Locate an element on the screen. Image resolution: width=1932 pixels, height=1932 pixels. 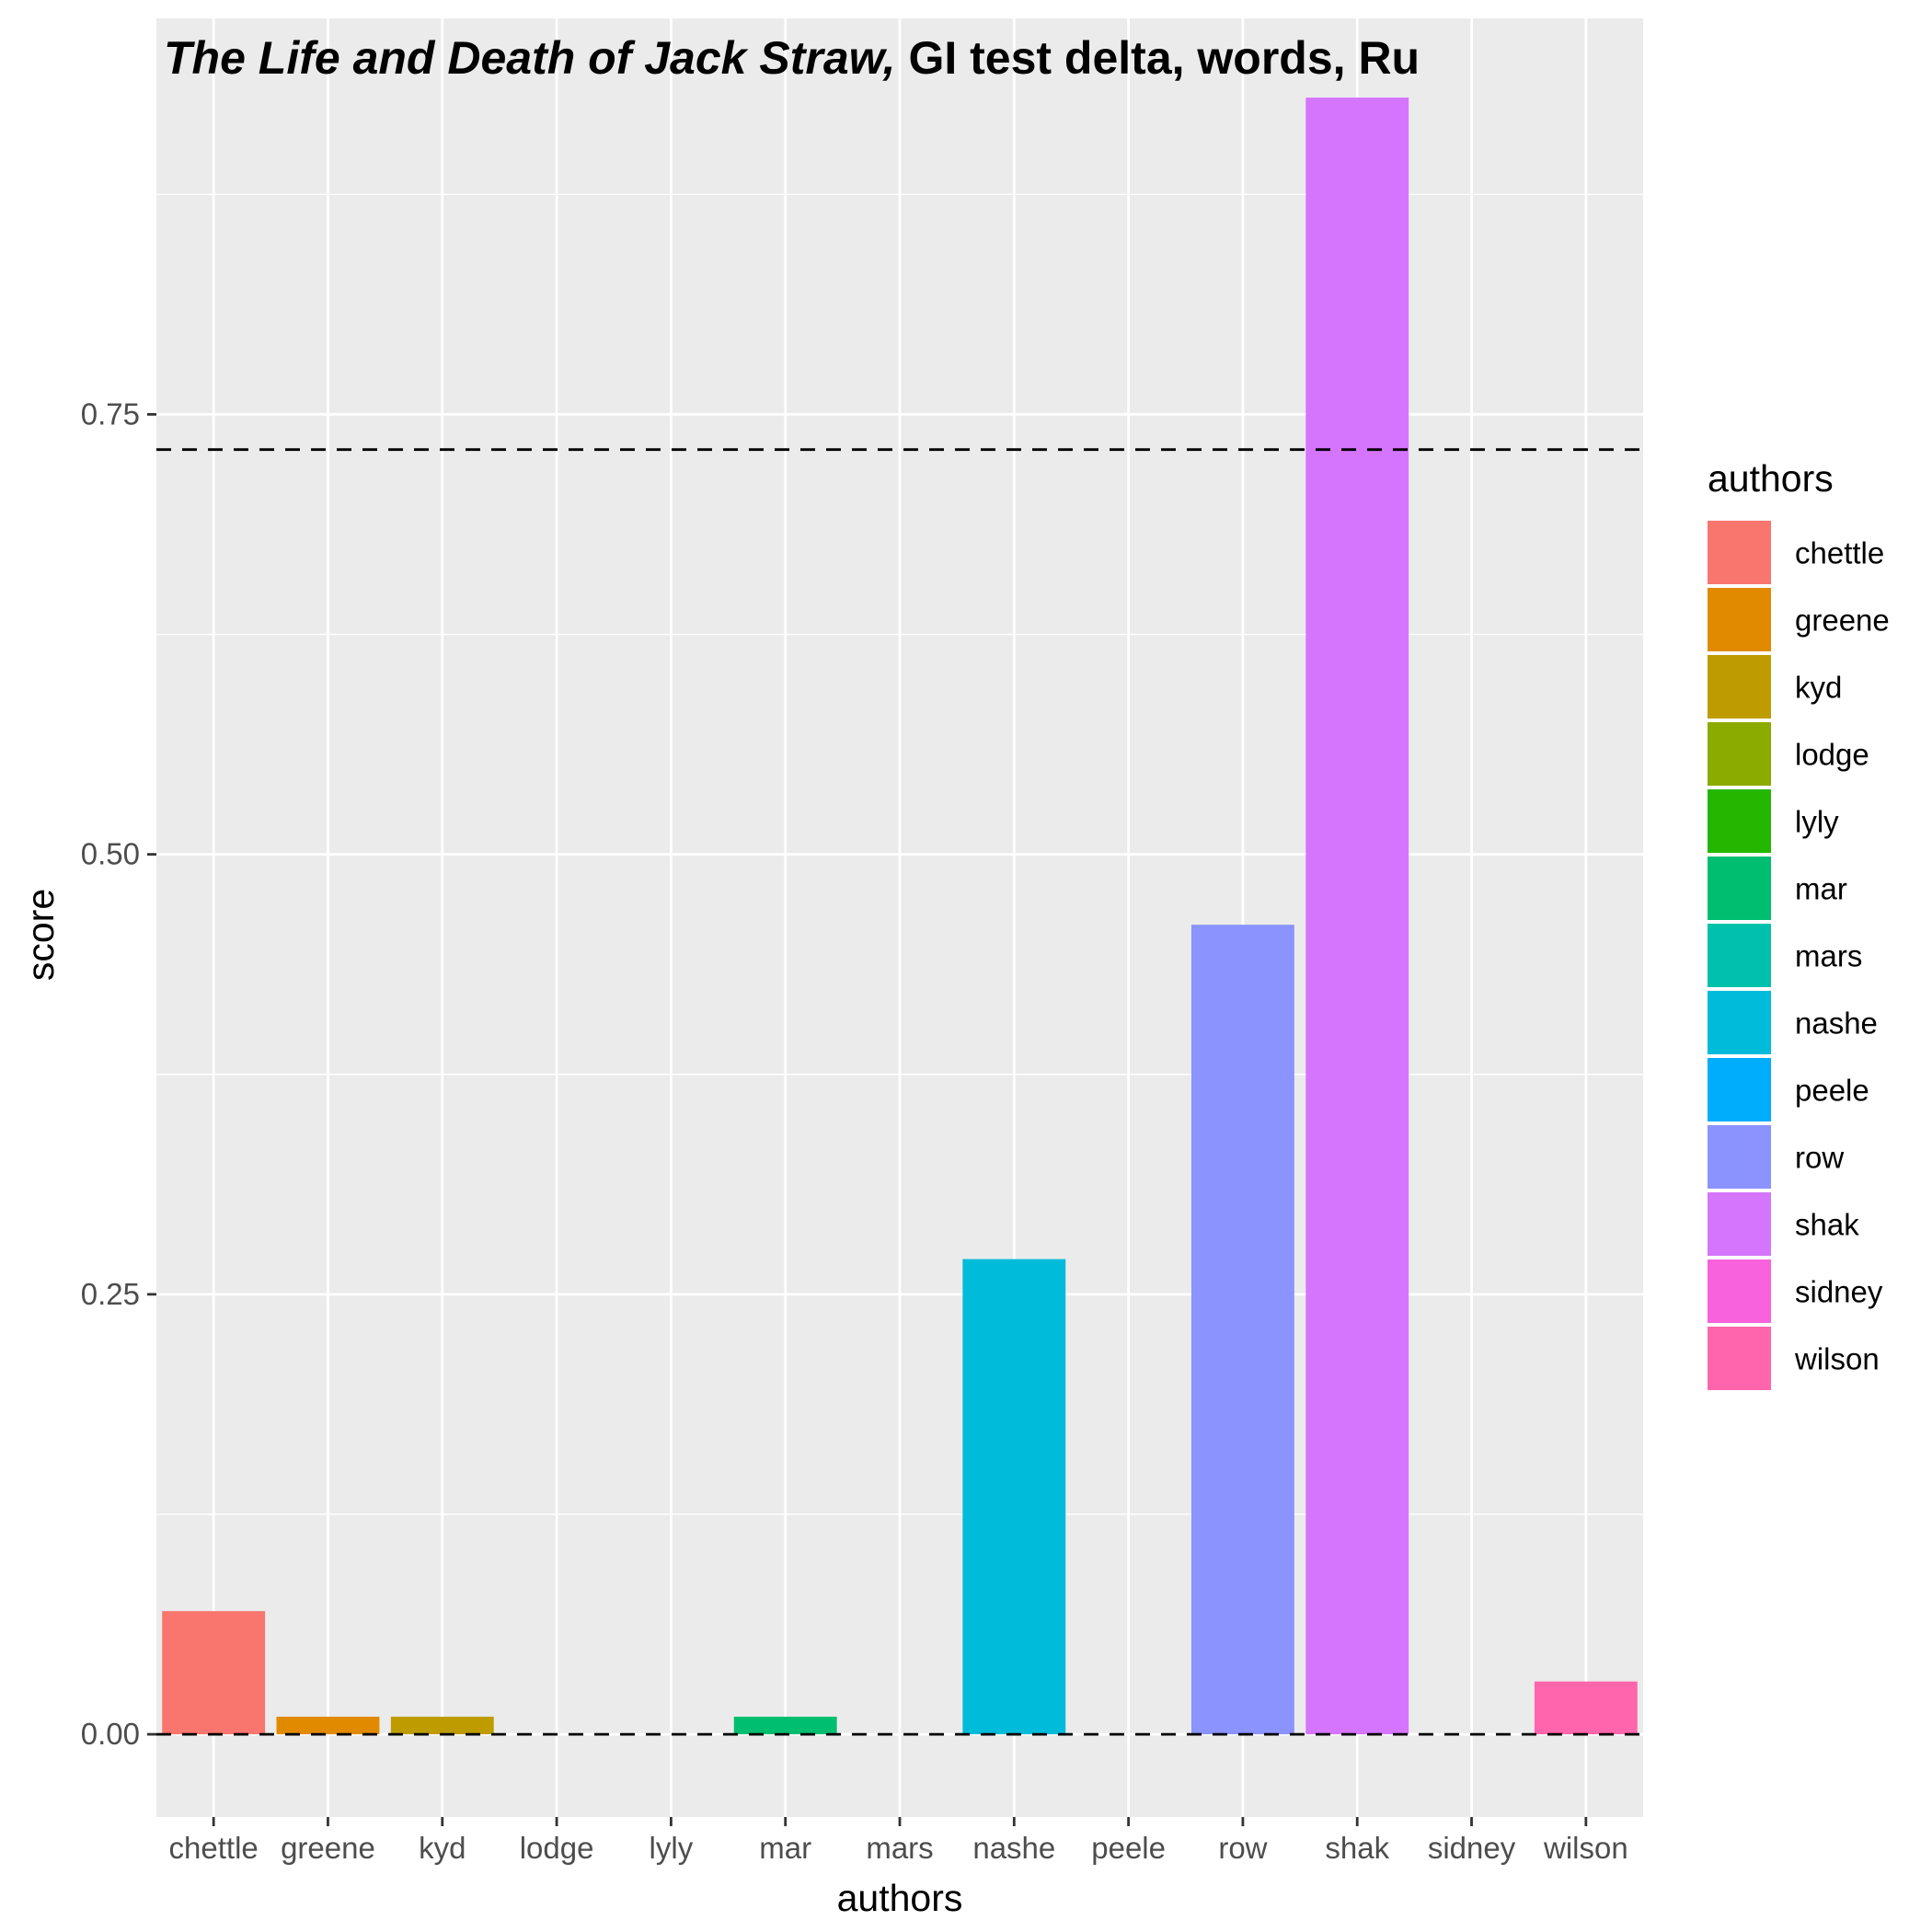
legend-label-peele: peele is located at coordinates (1832, 1091).